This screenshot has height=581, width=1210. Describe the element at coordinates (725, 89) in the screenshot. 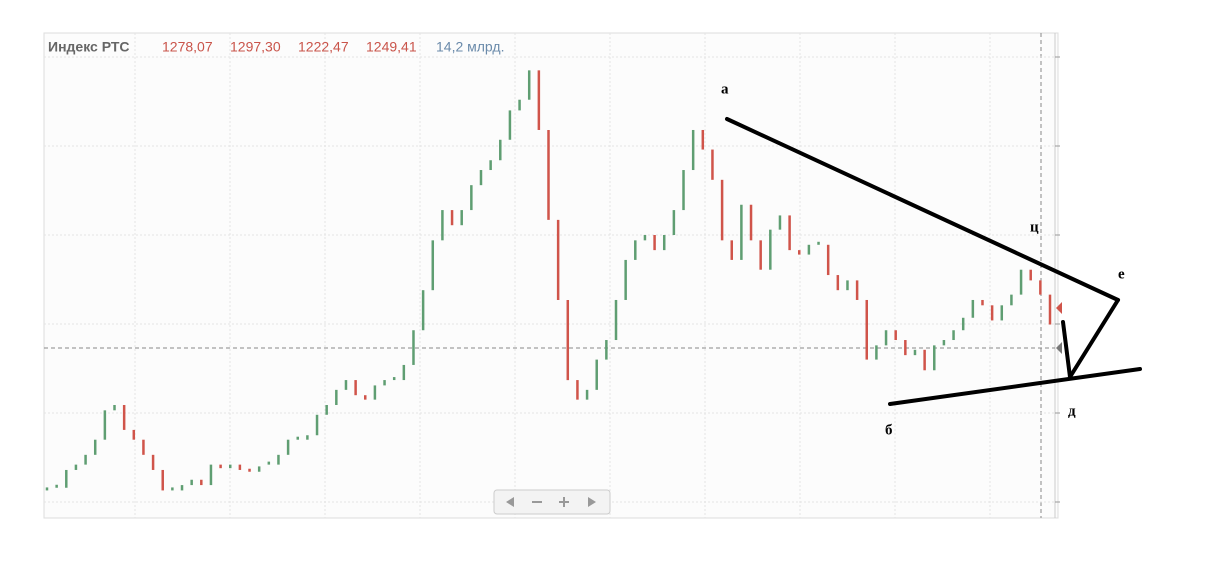

I see `wave-label: а` at that location.